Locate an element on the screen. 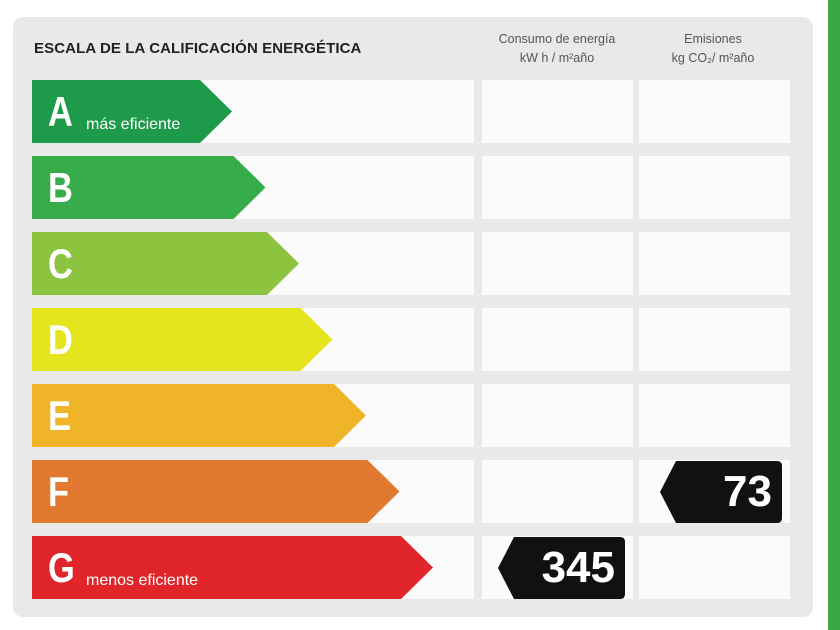  rating-arrow-g is located at coordinates (232, 567).